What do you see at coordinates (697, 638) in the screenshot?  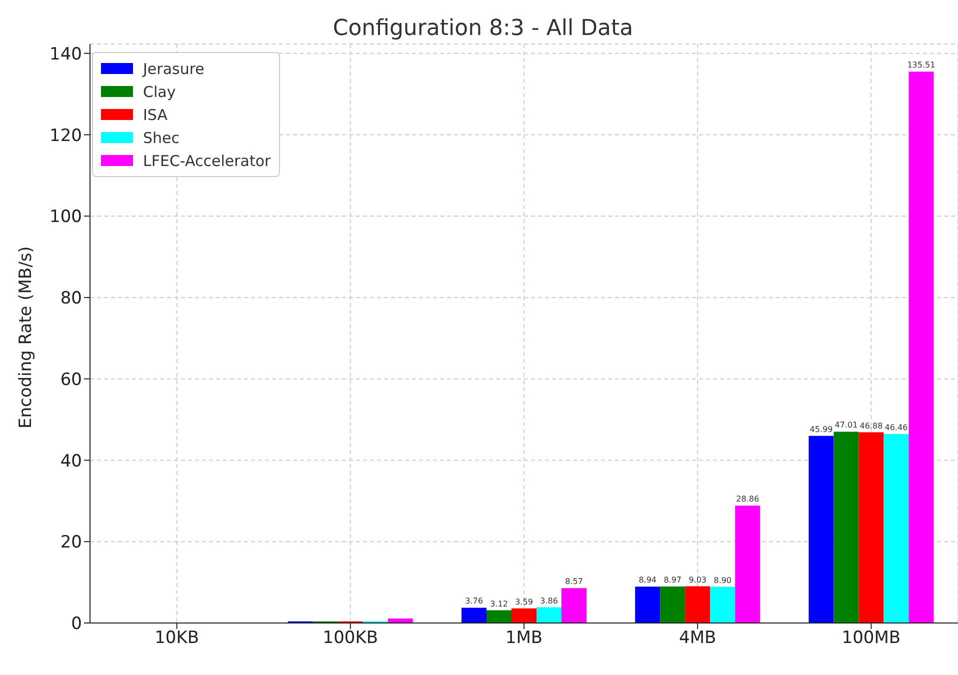 I see `x-tick-label: 4MB` at bounding box center [697, 638].